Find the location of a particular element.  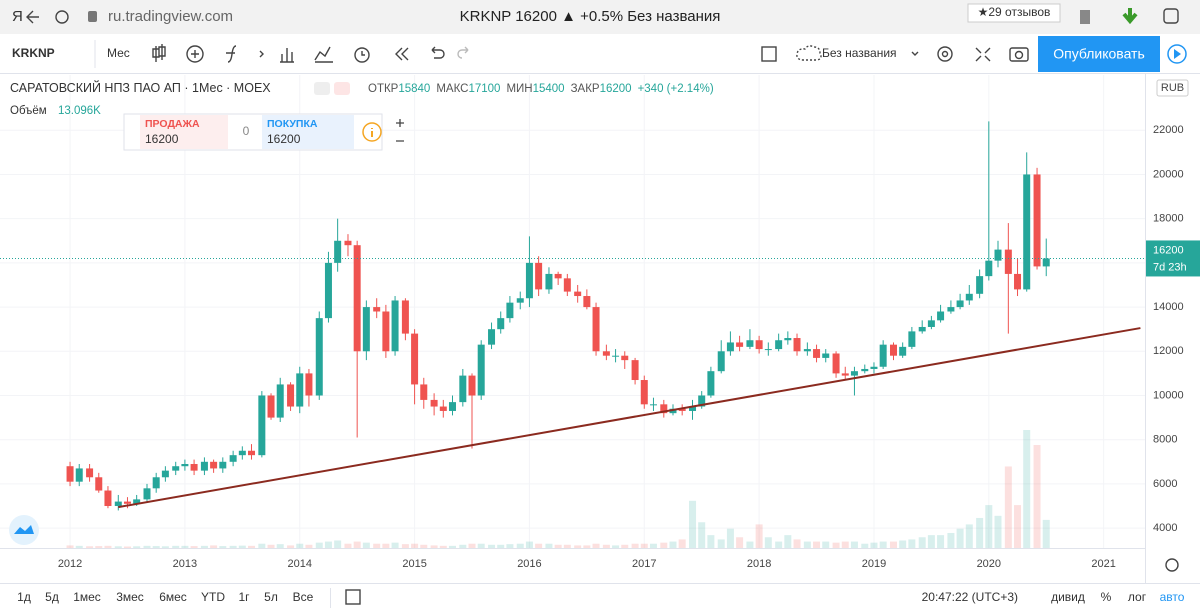

play-button is located at coordinates (1177, 54).